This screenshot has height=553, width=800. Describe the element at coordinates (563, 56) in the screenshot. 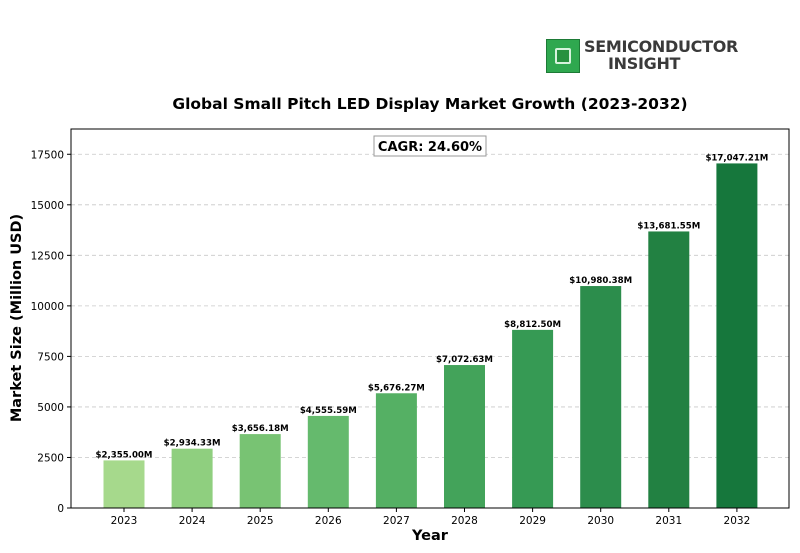

I see `chip-icon` at that location.